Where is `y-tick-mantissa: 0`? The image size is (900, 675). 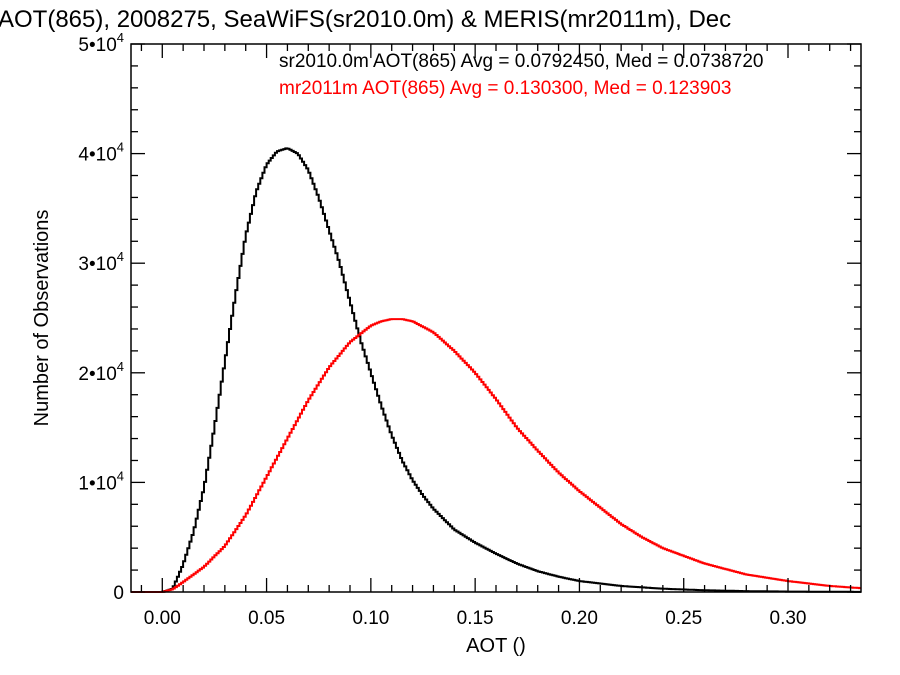 y-tick-mantissa: 0 is located at coordinates (118, 593).